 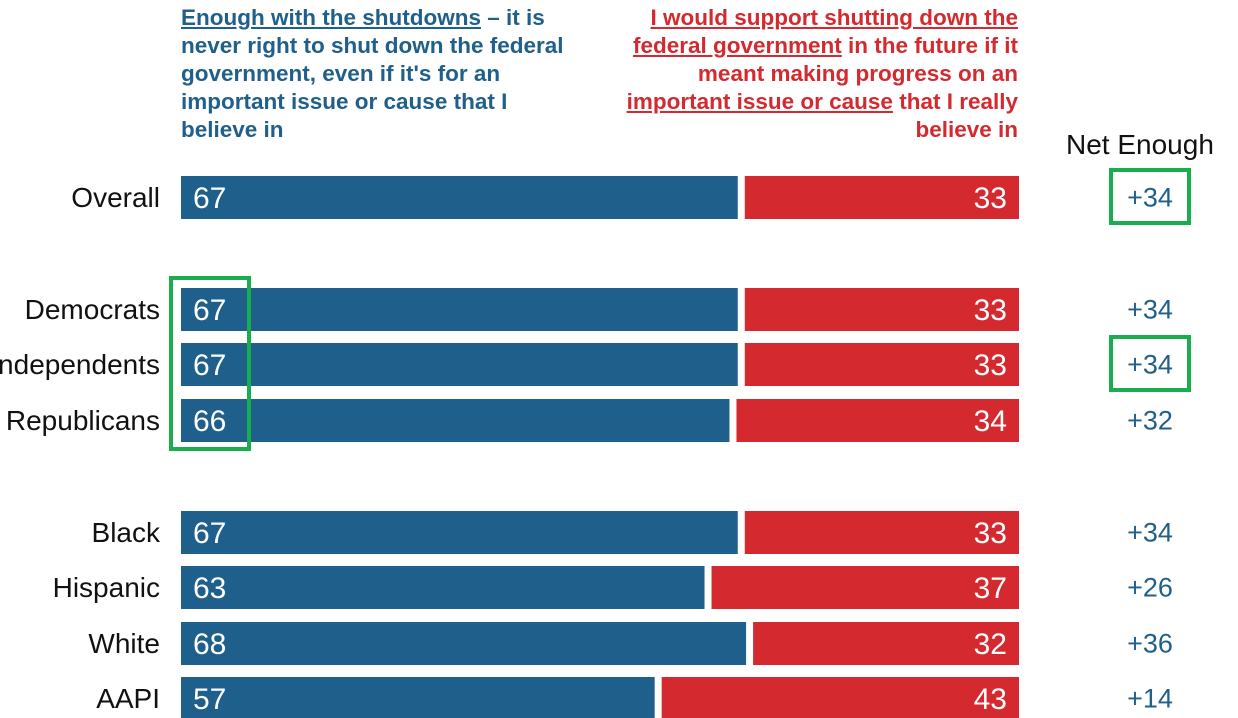 What do you see at coordinates (128, 698) in the screenshot?
I see `category-label: AAPI` at bounding box center [128, 698].